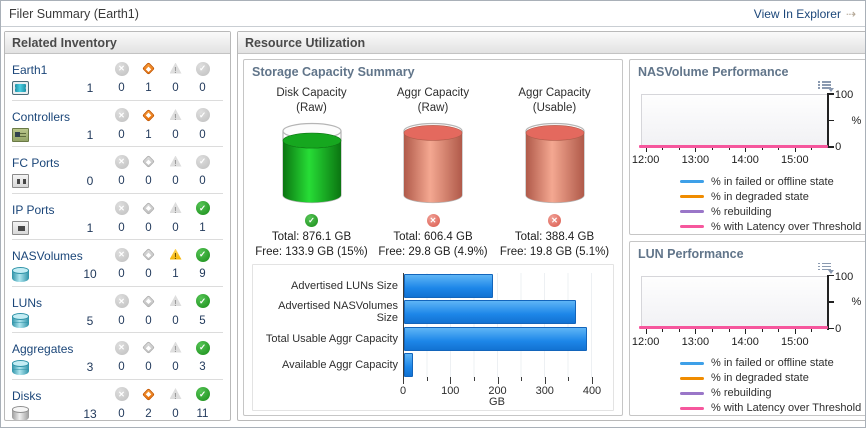 This screenshot has width=866, height=428. Describe the element at coordinates (90, 274) in the screenshot. I see `inventory-item-count: 10` at that location.